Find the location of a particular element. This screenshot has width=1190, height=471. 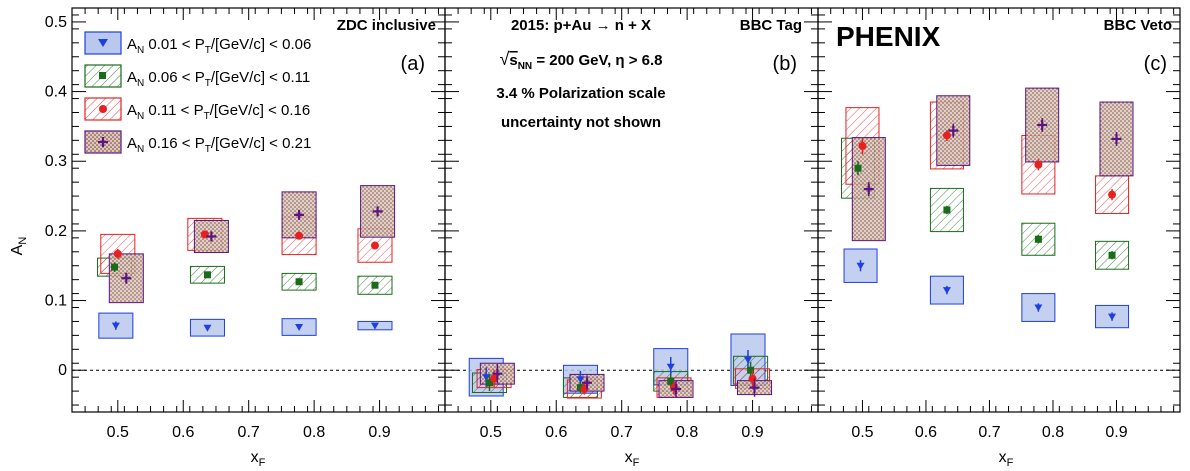

sys-box-s2-p2 is located at coordinates (946, 210).